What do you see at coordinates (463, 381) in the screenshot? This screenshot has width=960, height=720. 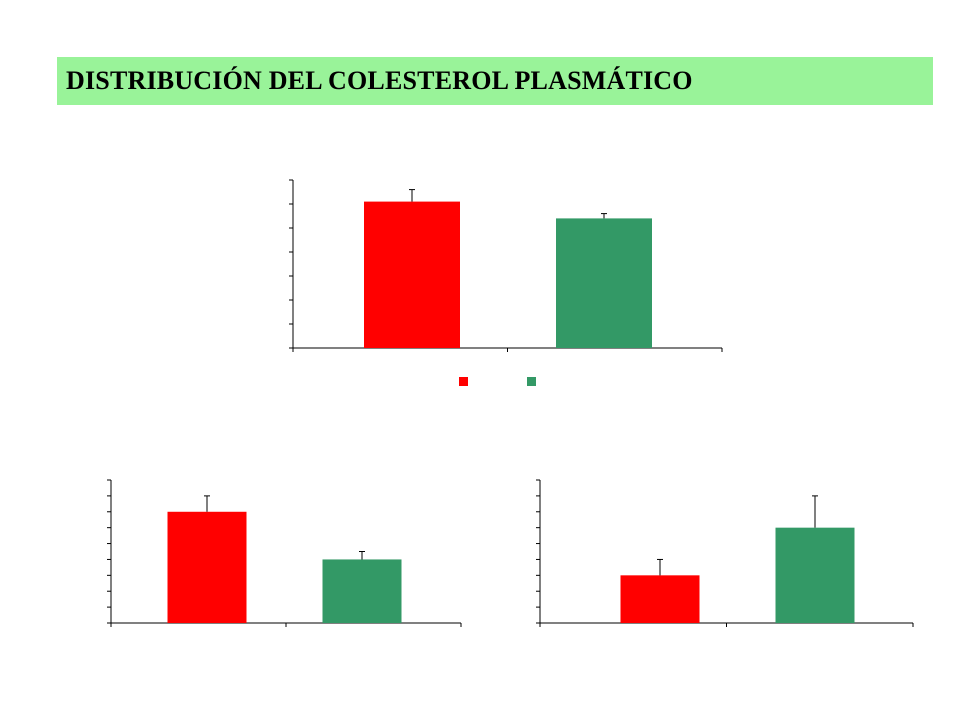 I see `legend-swatch-control` at bounding box center [463, 381].